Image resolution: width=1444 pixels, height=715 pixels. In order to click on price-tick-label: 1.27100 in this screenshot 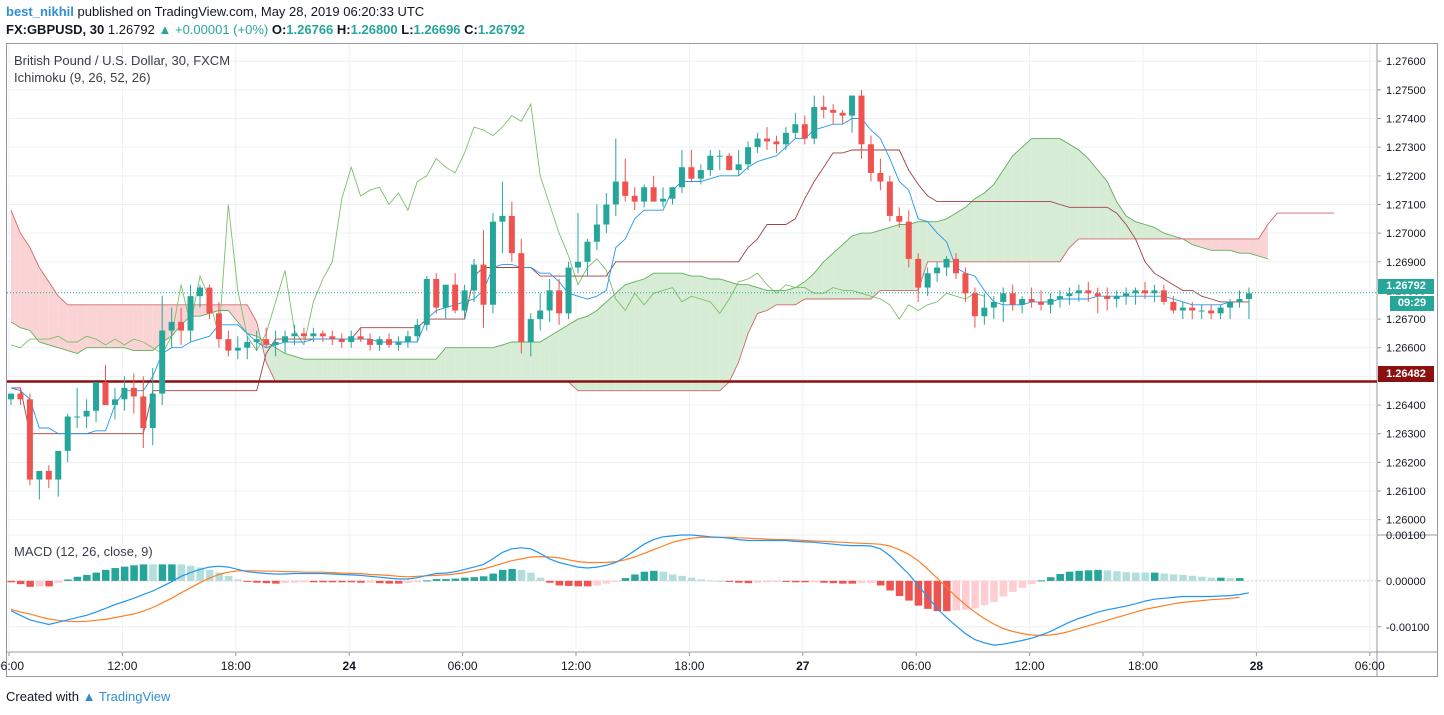, I will do `click(1406, 205)`.